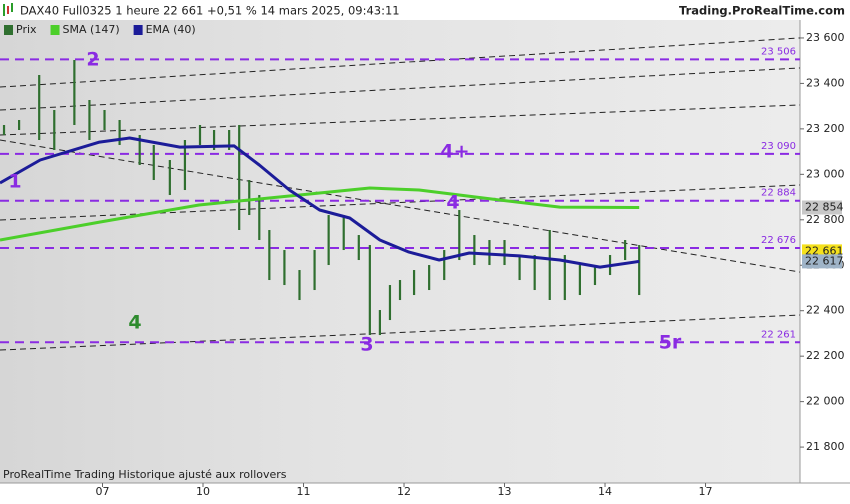  Describe the element at coordinates (824, 250) in the screenshot. I see `last-value-label: 22 661` at that location.